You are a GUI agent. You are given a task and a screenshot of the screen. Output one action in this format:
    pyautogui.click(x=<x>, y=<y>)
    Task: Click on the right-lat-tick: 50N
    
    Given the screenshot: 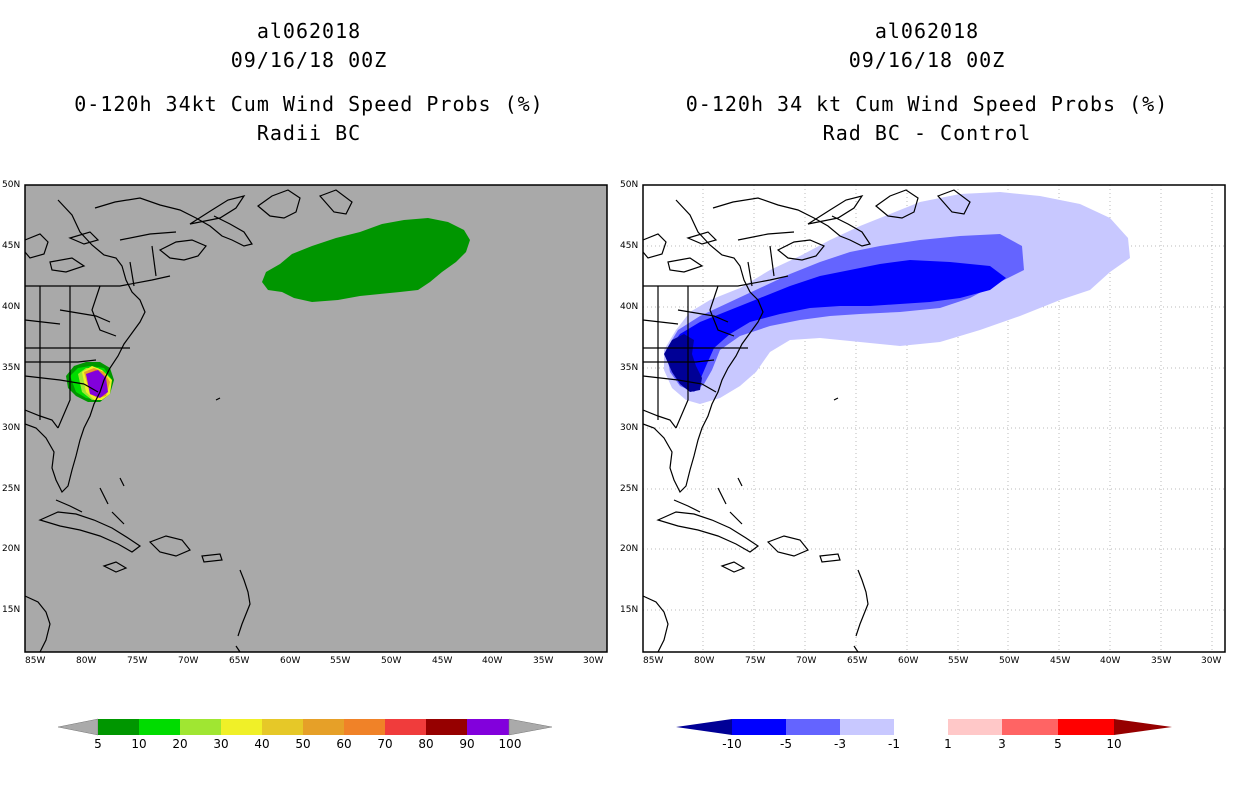 What is the action you would take?
    pyautogui.click(x=629, y=185)
    